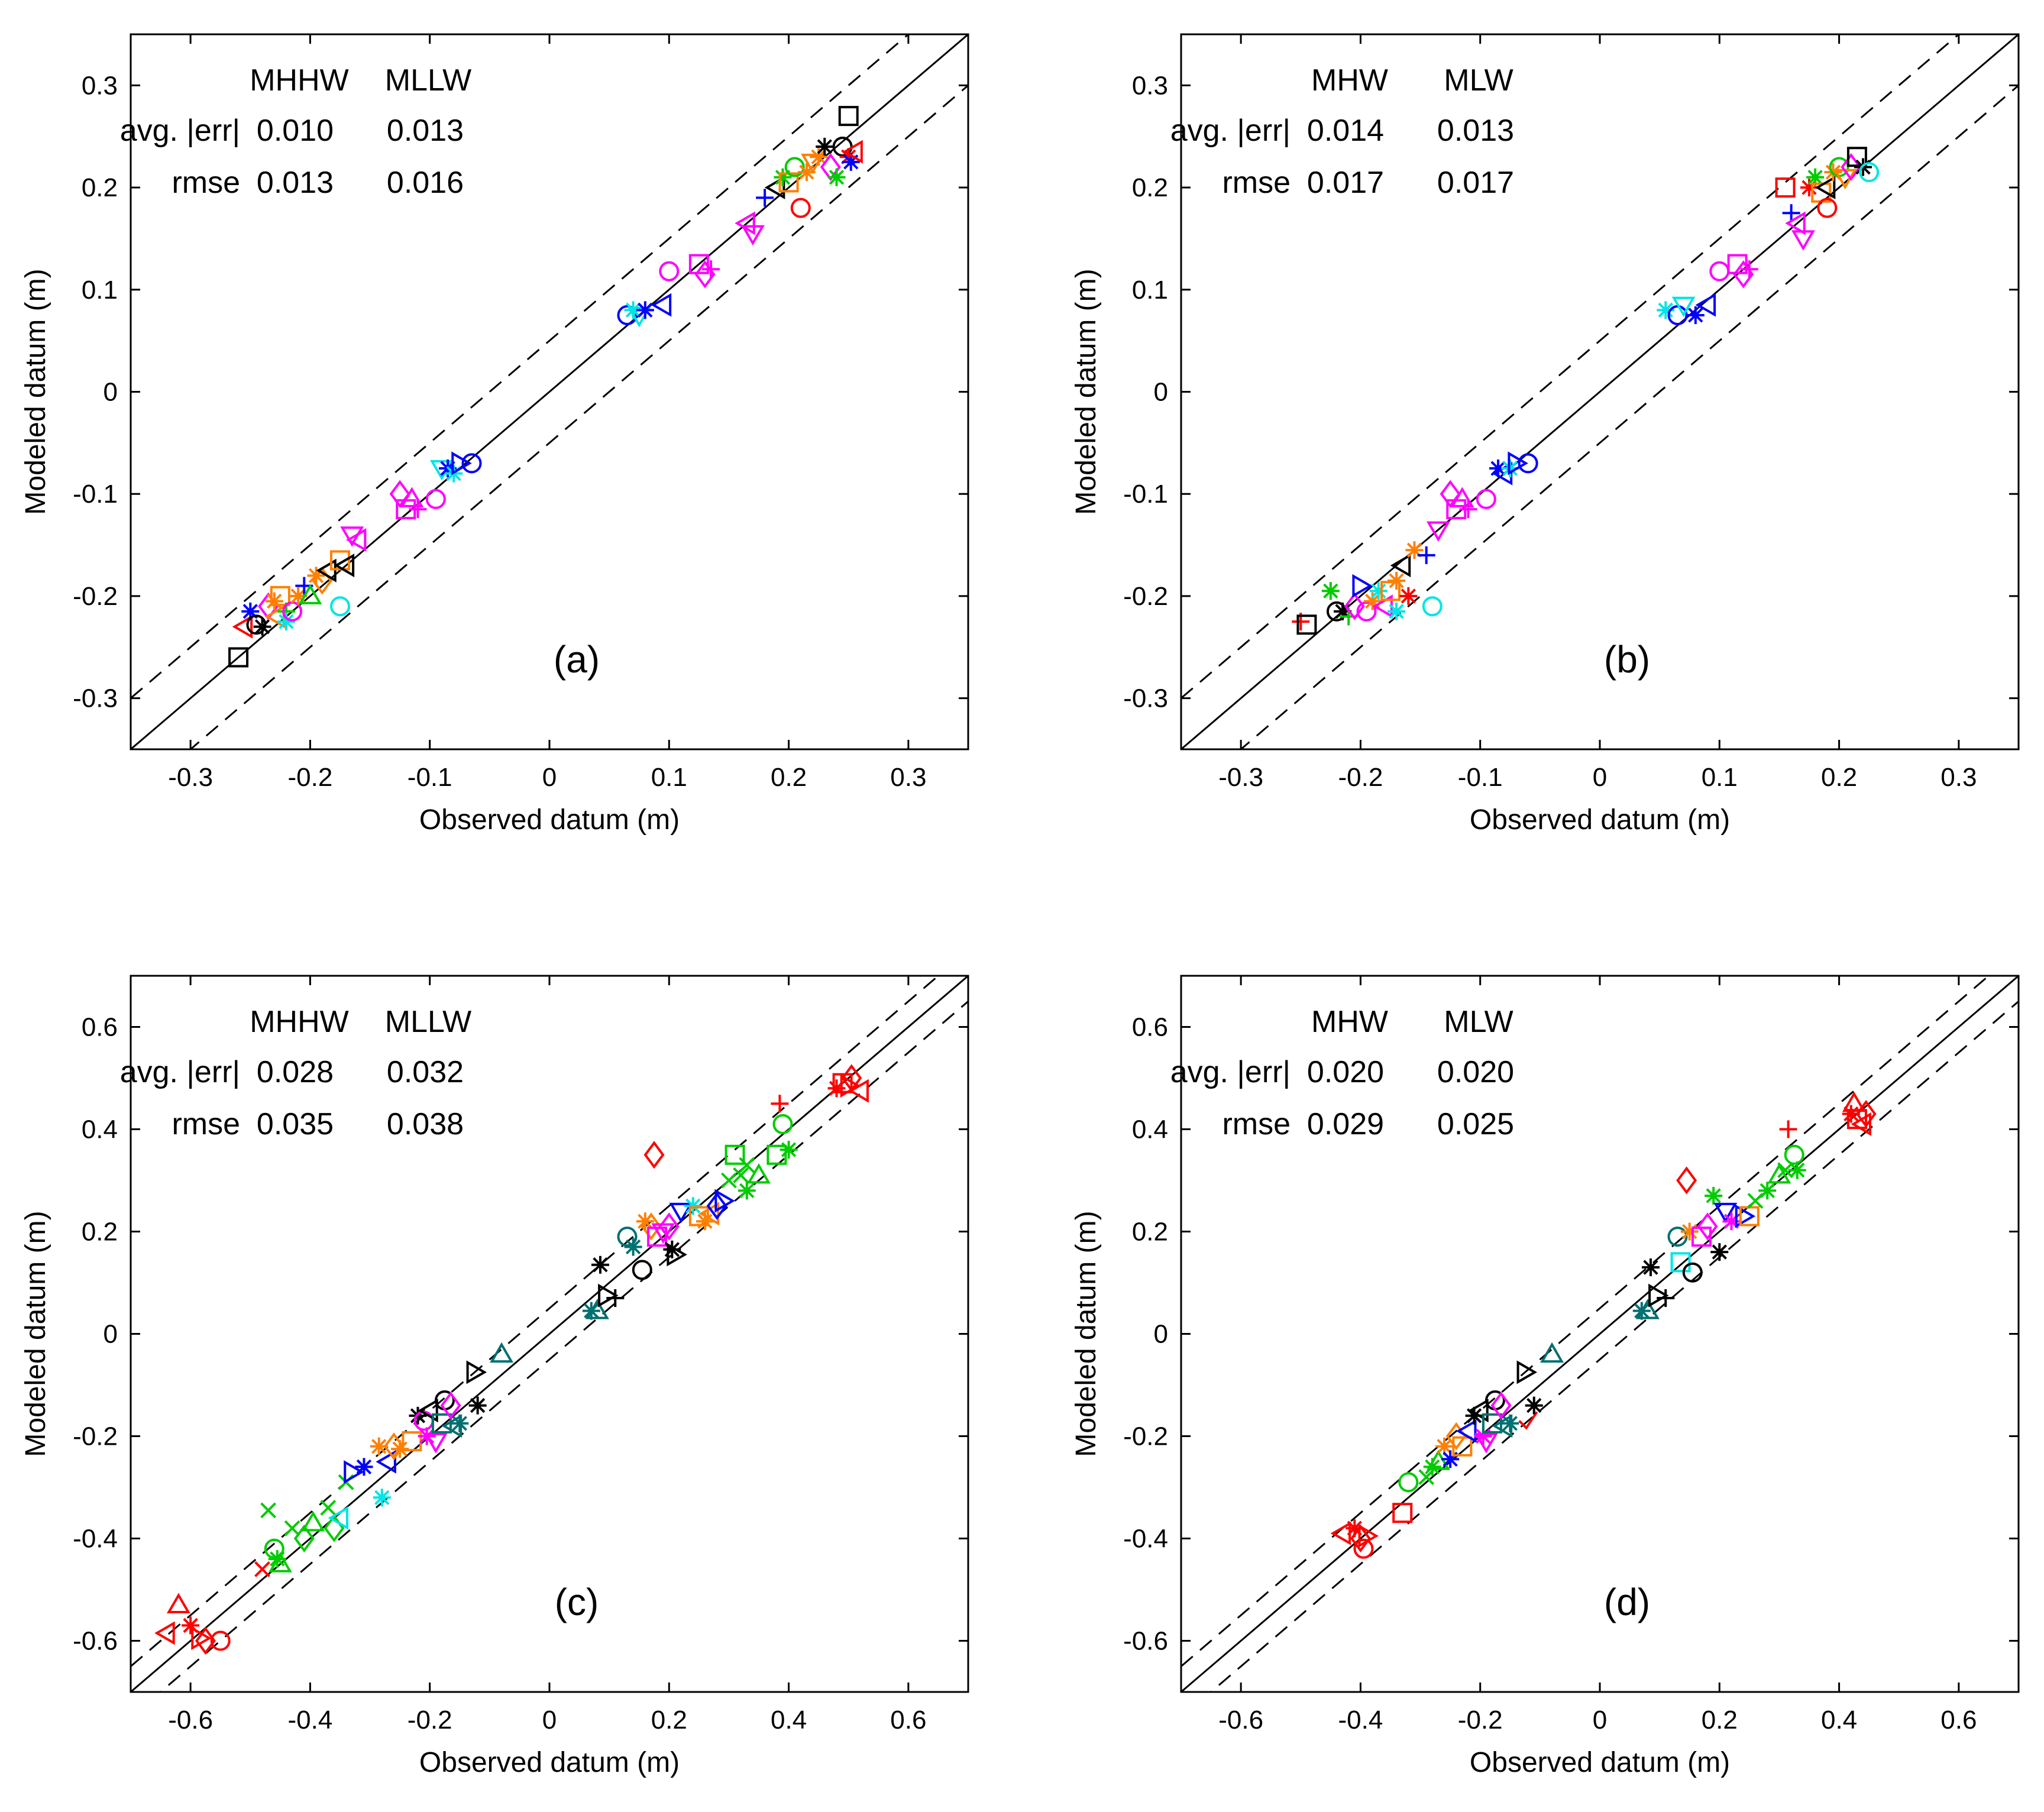  Describe the element at coordinates (577, 1602) in the screenshot. I see `panel-label: (c)` at that location.